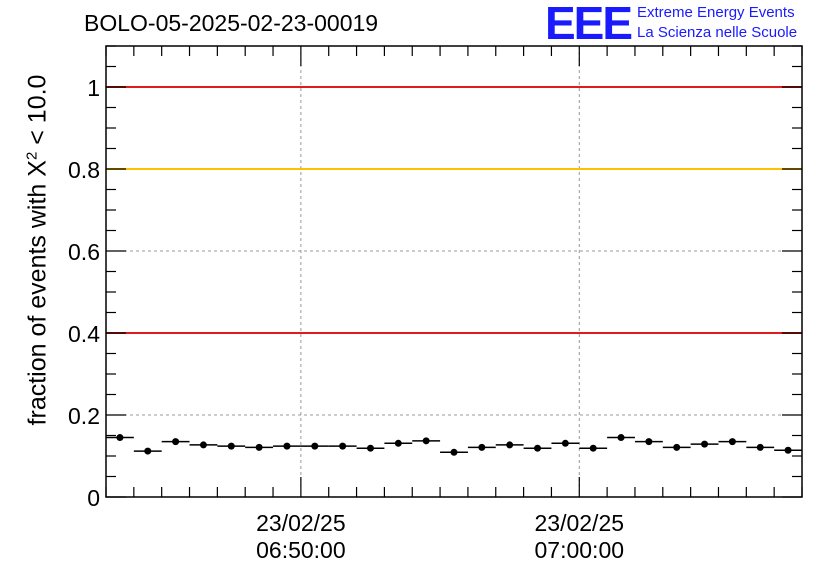  I want to click on x-tick-label-time: 06:50:00, so click(301, 550).